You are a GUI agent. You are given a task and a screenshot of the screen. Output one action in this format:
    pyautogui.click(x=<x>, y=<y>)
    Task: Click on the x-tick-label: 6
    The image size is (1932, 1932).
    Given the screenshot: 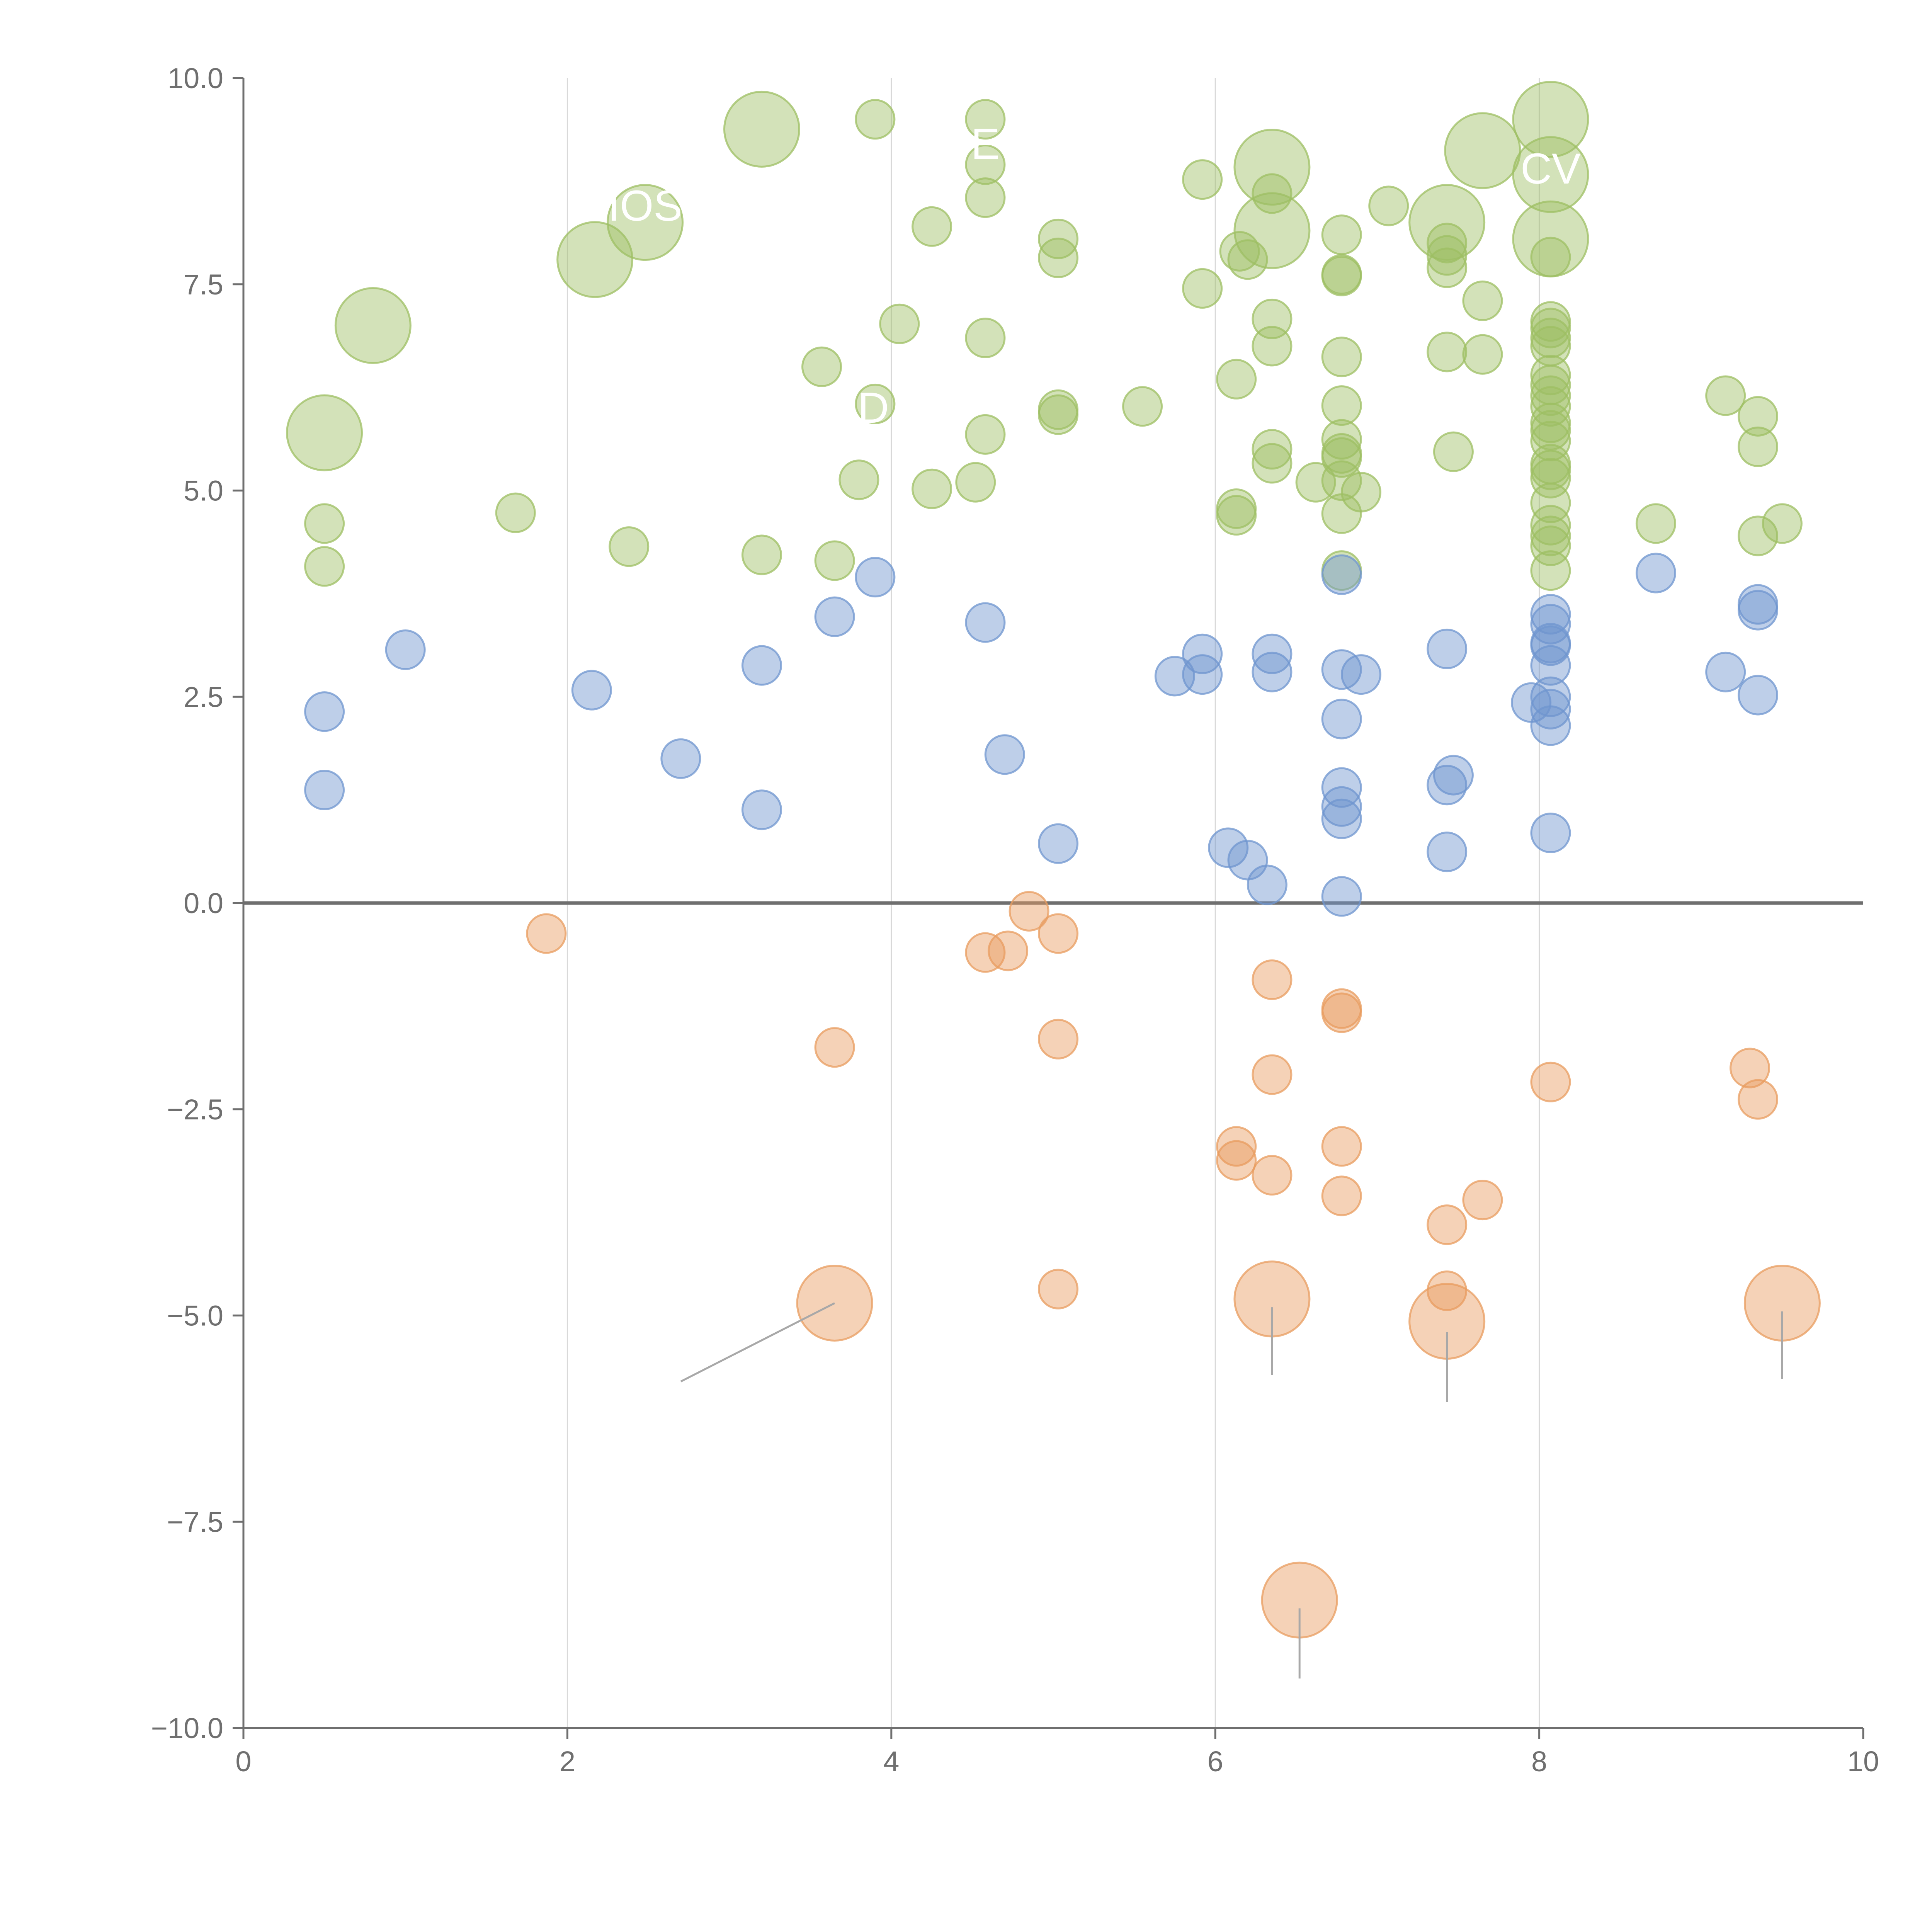 What is the action you would take?
    pyautogui.click(x=1215, y=1761)
    